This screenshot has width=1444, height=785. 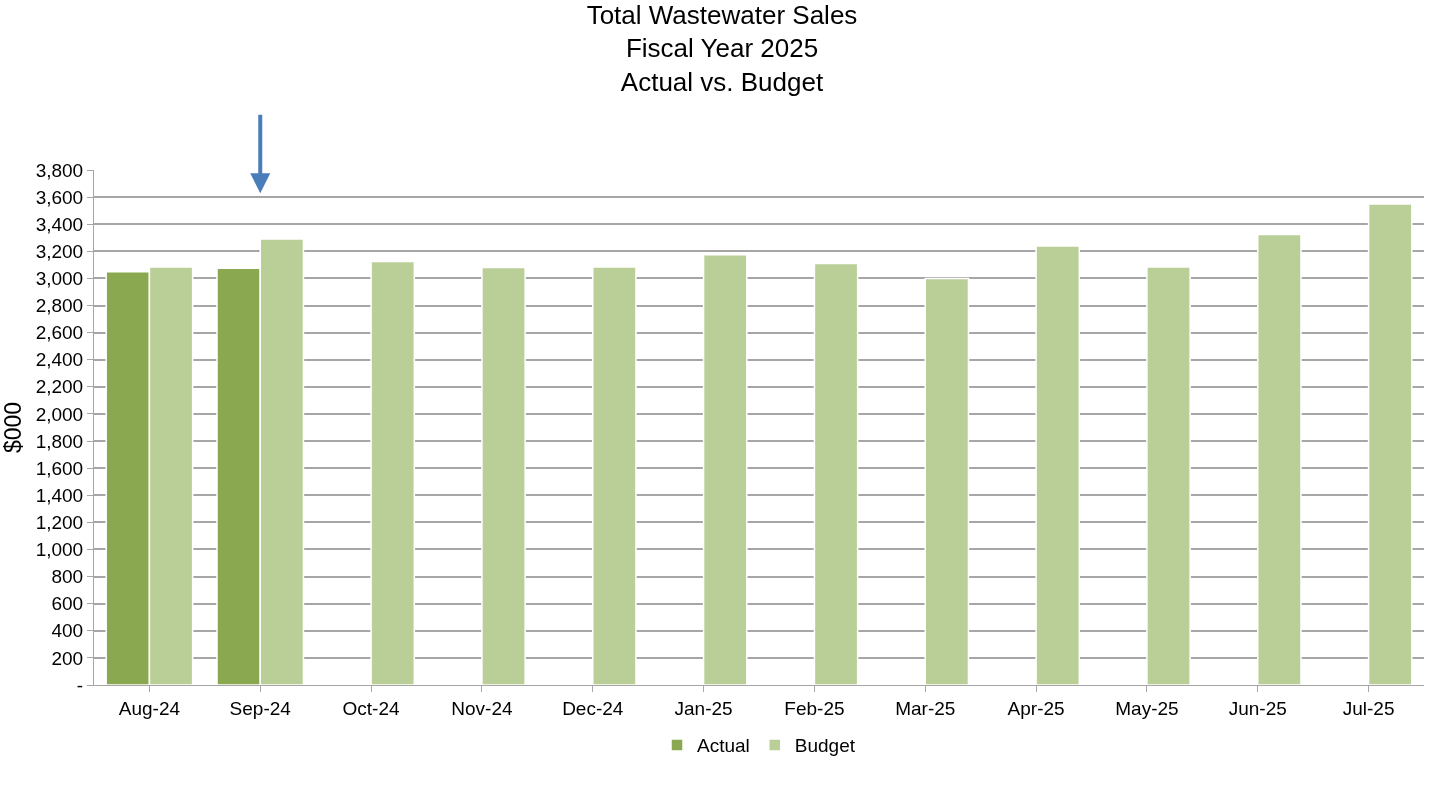 I want to click on y-tick-label: 1,600, so click(x=59, y=468).